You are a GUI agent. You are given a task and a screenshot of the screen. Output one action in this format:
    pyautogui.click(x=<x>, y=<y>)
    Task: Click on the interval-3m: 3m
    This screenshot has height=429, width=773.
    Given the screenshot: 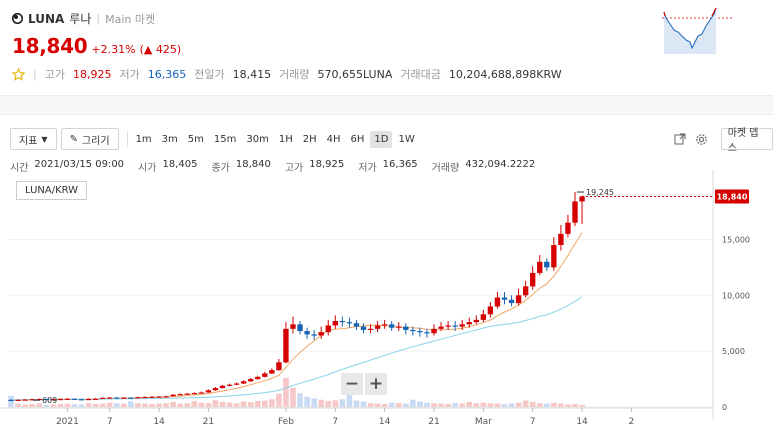 What is the action you would take?
    pyautogui.click(x=169, y=139)
    